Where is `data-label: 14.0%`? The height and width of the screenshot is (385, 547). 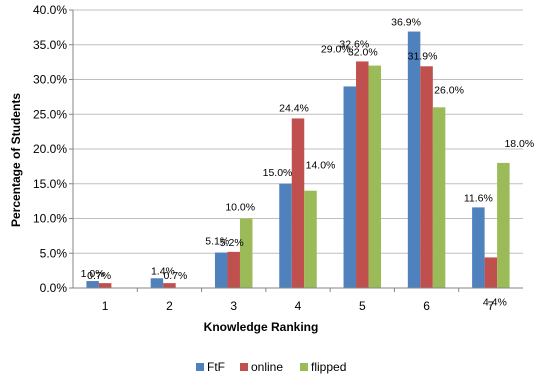
data-label: 14.0% is located at coordinates (321, 166).